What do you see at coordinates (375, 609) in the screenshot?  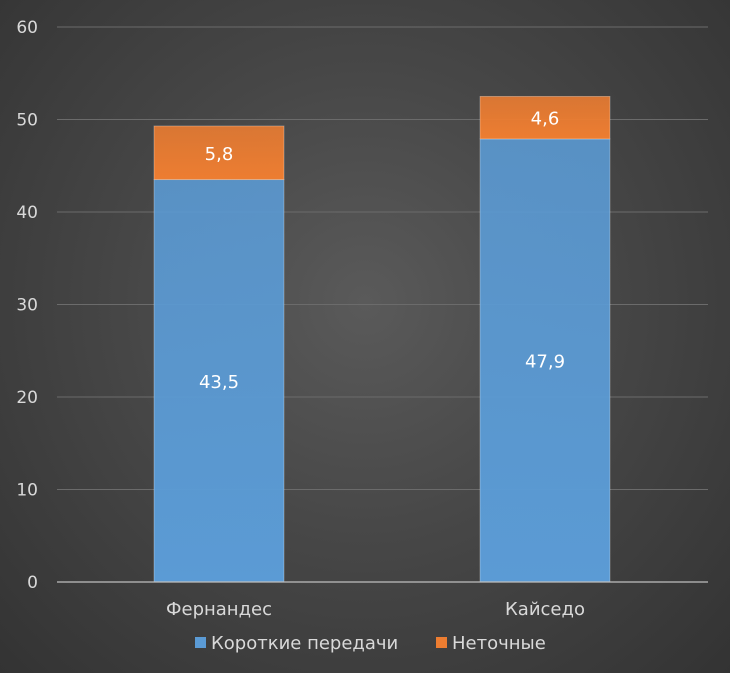 I see `x-axis-labels: Фернандес Кайседо` at bounding box center [375, 609].